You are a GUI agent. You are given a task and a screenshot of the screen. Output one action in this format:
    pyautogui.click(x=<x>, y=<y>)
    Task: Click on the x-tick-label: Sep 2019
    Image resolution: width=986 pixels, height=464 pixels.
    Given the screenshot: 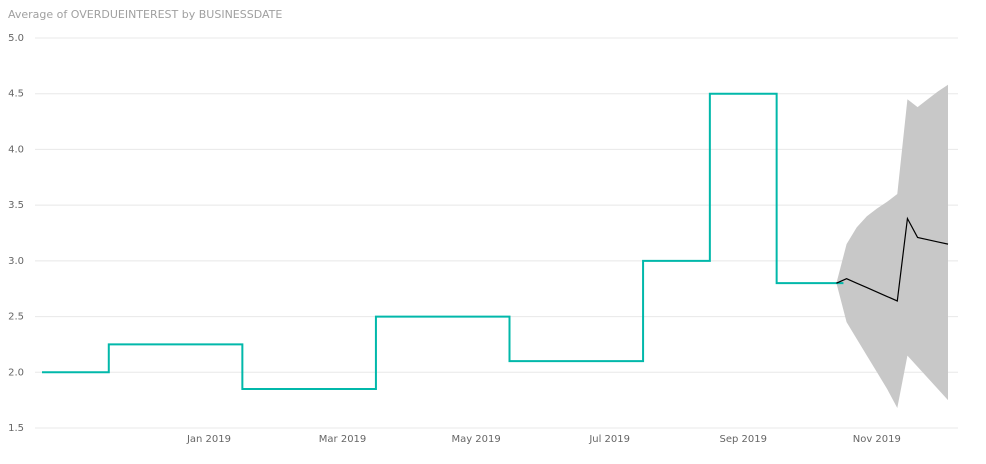 What is the action you would take?
    pyautogui.click(x=743, y=439)
    